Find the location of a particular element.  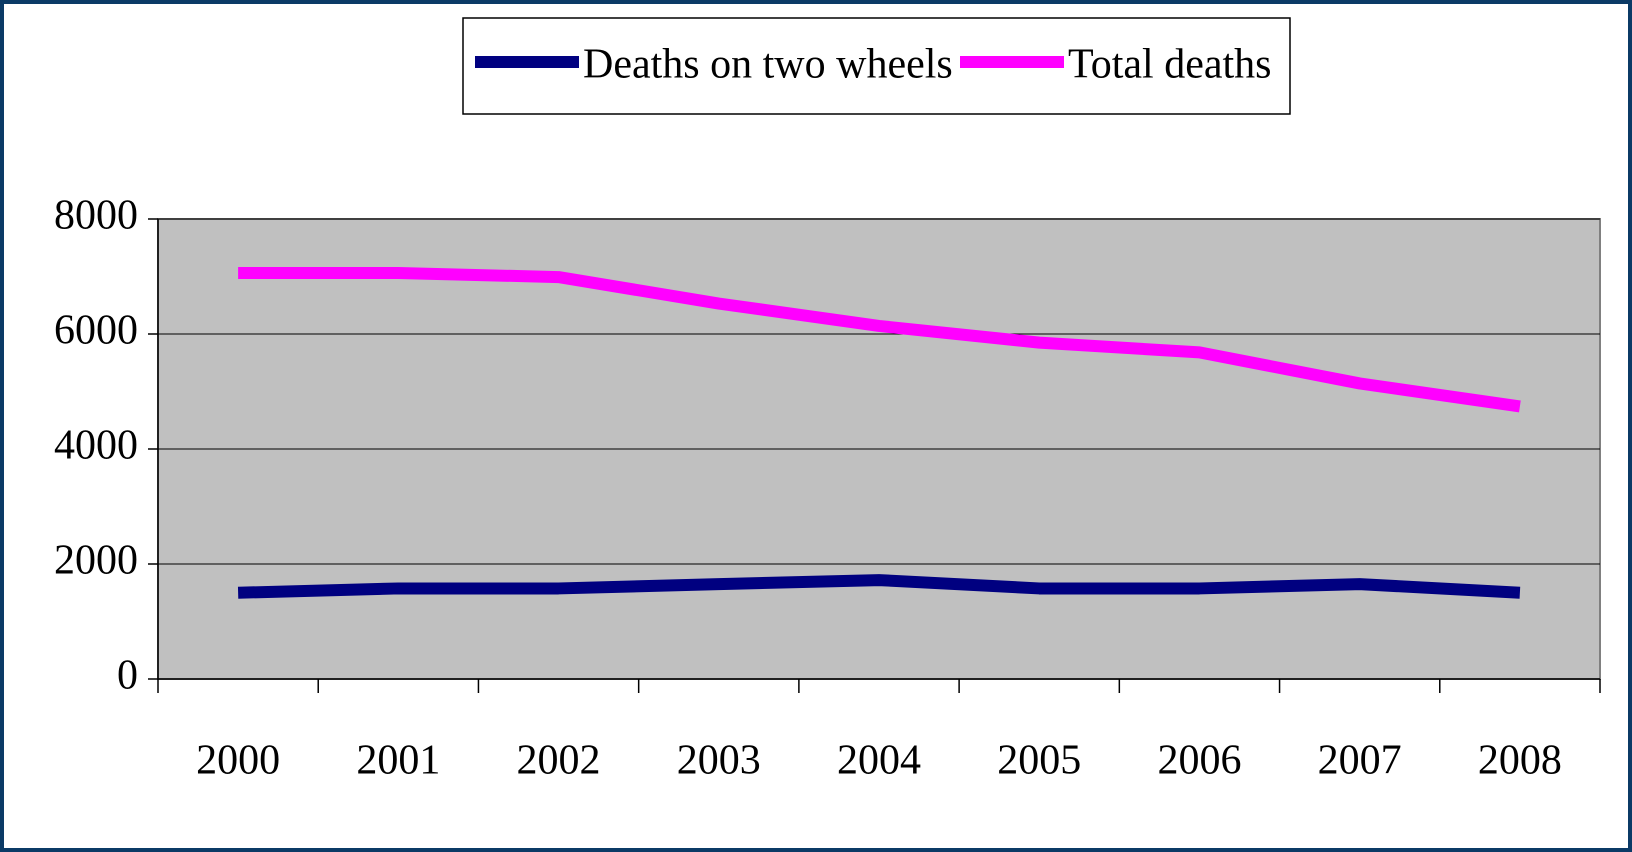

x-tick-label: 2006 is located at coordinates (1199, 761).